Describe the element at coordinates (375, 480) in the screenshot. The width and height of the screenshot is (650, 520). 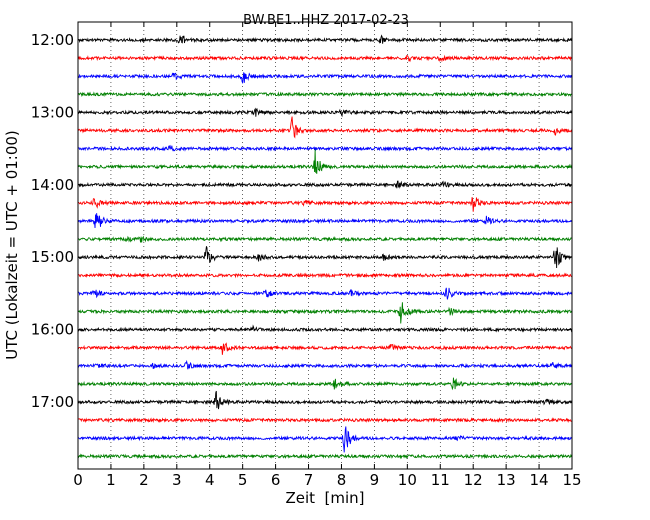
I see `x-tick-label: 9` at that location.